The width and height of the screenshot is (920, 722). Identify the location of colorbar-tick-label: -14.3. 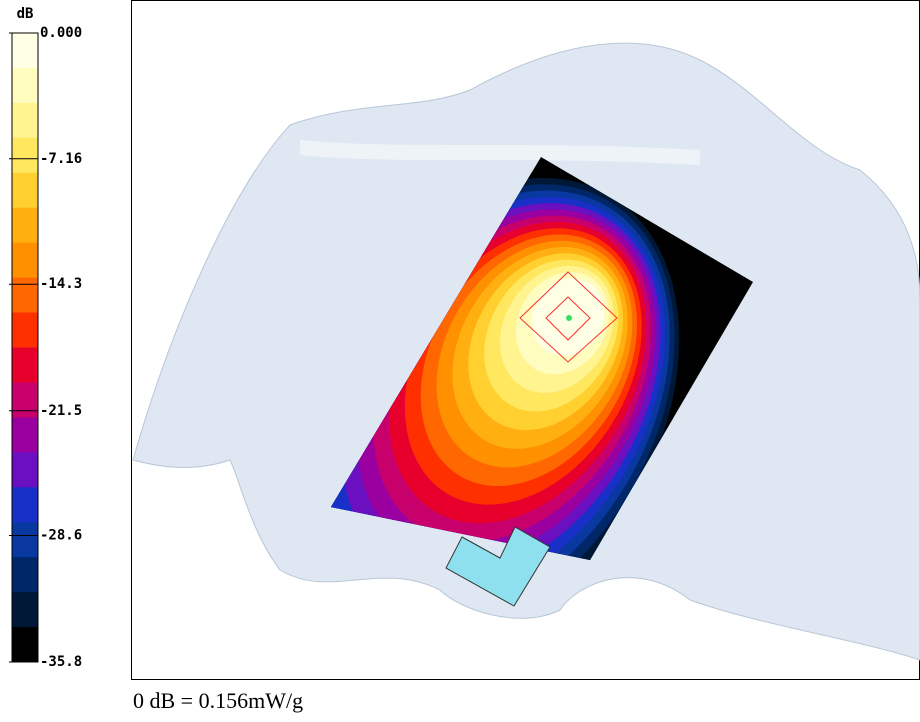
(61, 284).